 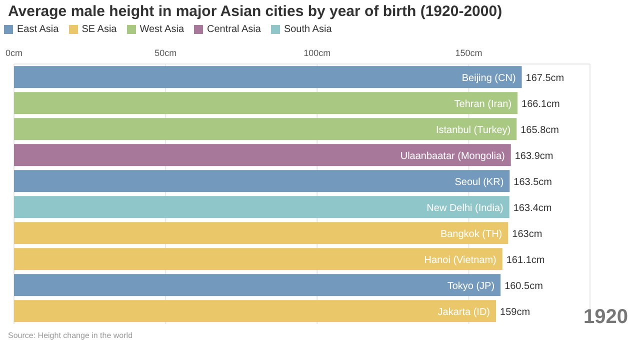 I want to click on legend-label: SE Asia, so click(x=99, y=29).